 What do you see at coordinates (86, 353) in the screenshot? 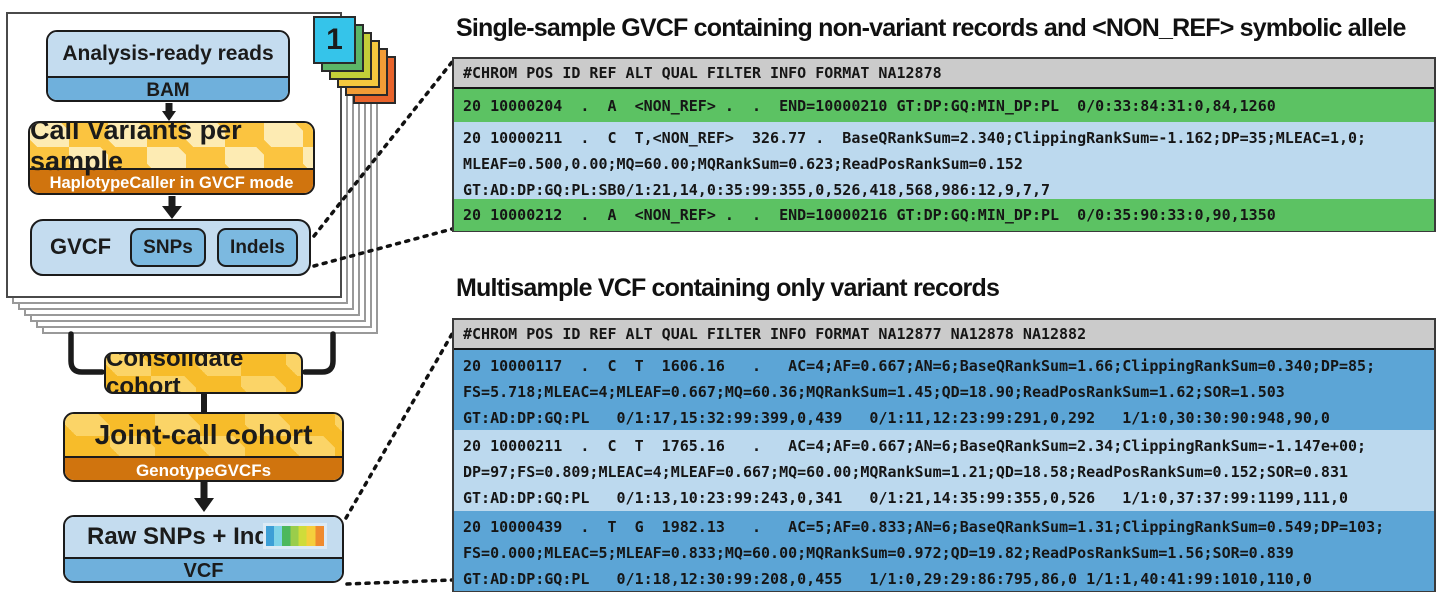
I see `bracket-left` at bounding box center [86, 353].